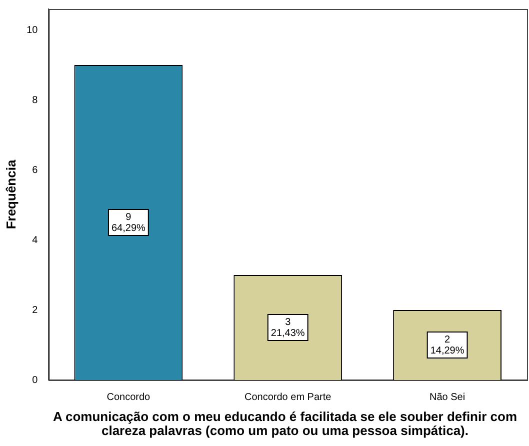 Image resolution: width=529 pixels, height=446 pixels. Describe the element at coordinates (35, 100) in the screenshot. I see `y-tick-label: 8` at that location.